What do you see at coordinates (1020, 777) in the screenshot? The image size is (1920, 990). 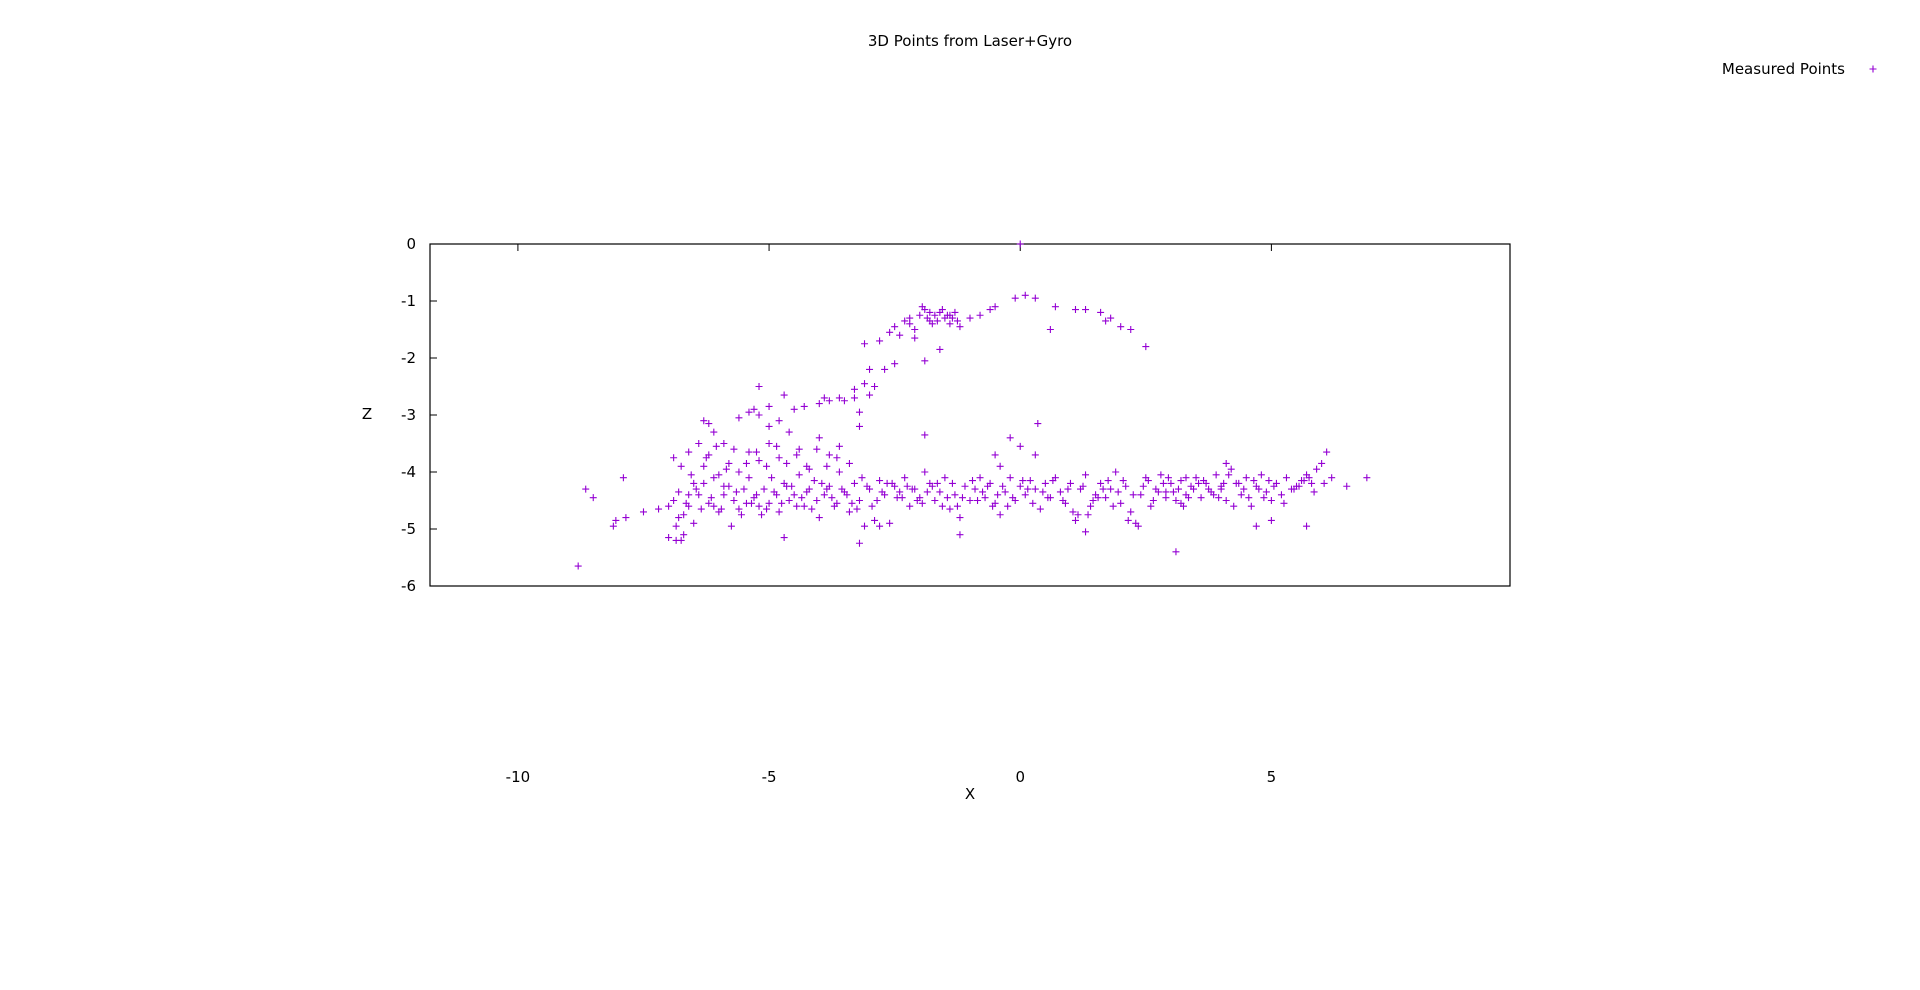 I see `x-tick-label: 0` at bounding box center [1020, 777].